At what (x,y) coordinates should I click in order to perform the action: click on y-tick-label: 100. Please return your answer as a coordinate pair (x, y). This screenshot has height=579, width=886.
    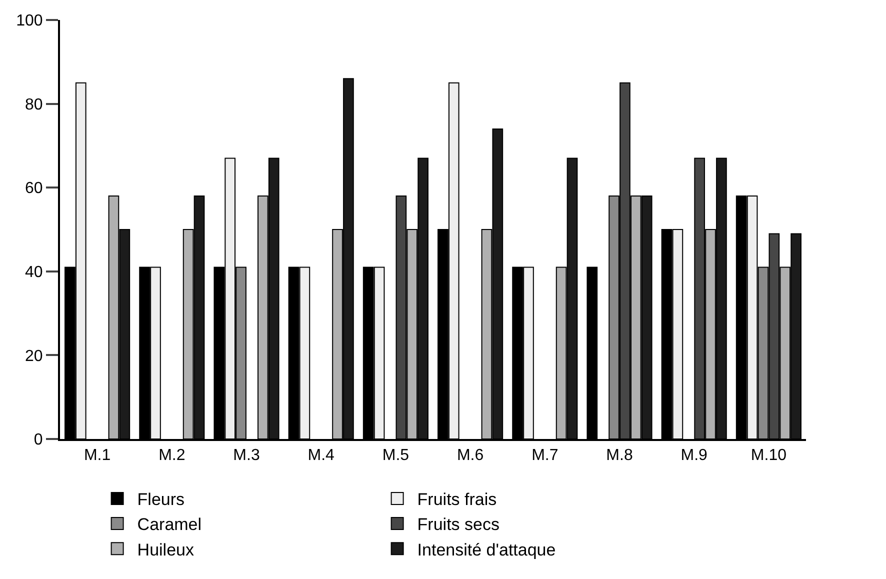
    Looking at the image, I should click on (29, 21).